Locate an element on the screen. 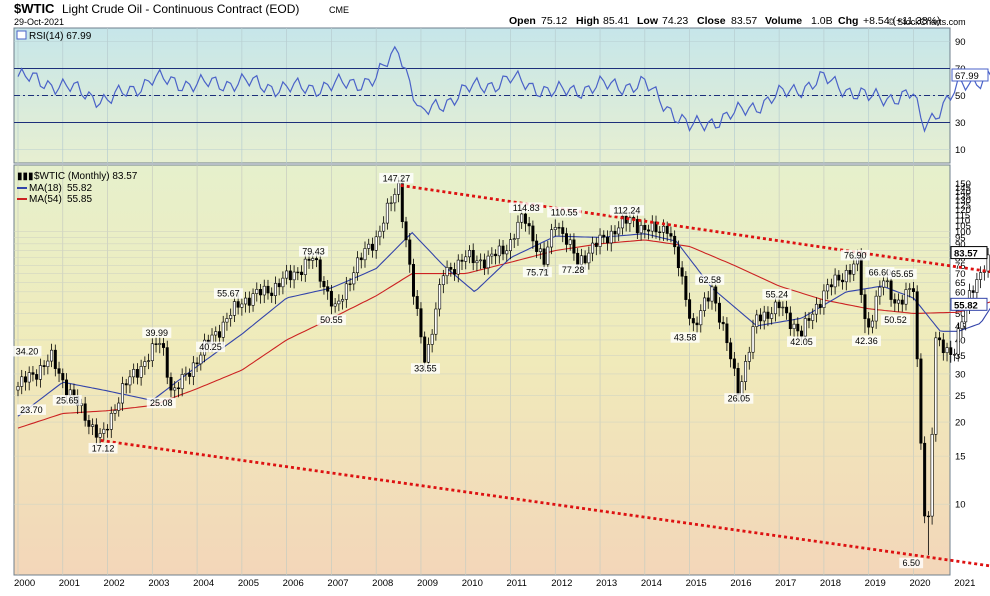  price-annotation: 114.83 is located at coordinates (526, 208).